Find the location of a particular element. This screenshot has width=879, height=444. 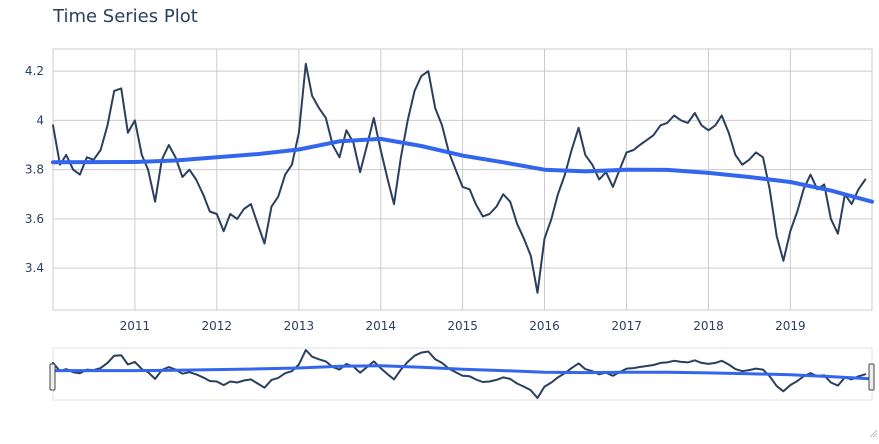

x-tick-label: 2014 is located at coordinates (380, 326).